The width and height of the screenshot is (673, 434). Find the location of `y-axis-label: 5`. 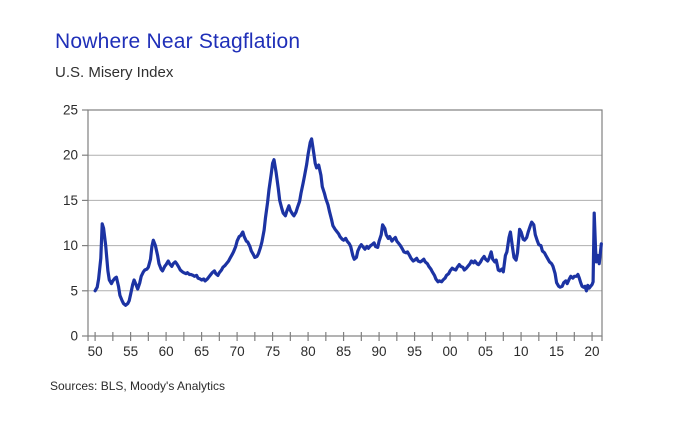

y-axis-label: 5 is located at coordinates (74, 290).